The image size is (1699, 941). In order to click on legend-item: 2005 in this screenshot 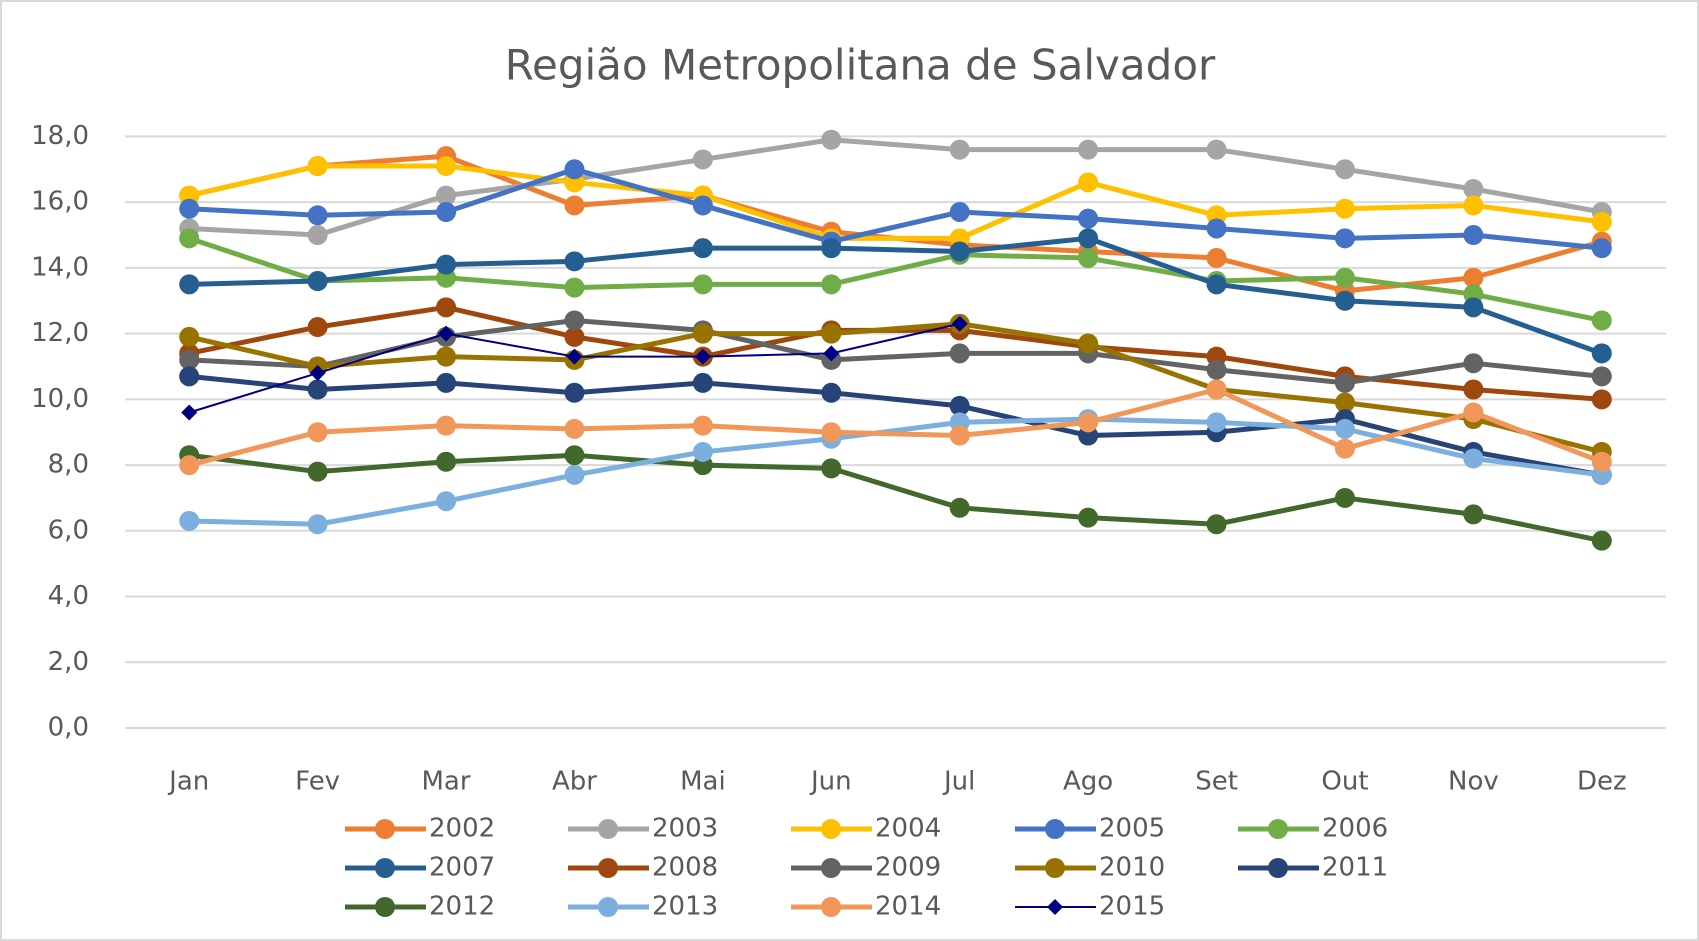, I will do `click(1090, 829)`.